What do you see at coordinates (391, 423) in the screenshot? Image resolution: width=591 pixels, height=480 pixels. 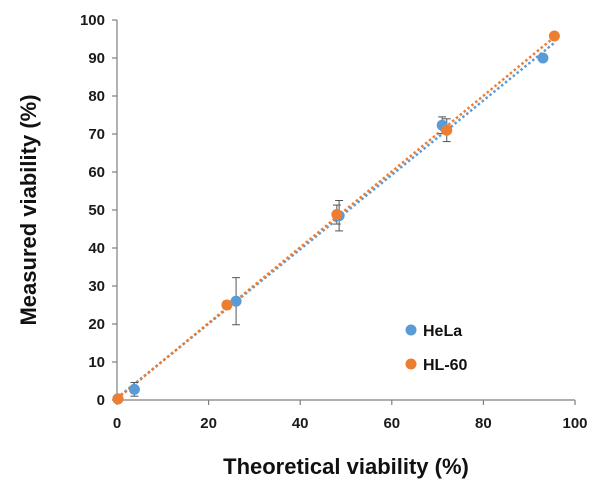 I see `x-tick-label: 60` at bounding box center [391, 423].